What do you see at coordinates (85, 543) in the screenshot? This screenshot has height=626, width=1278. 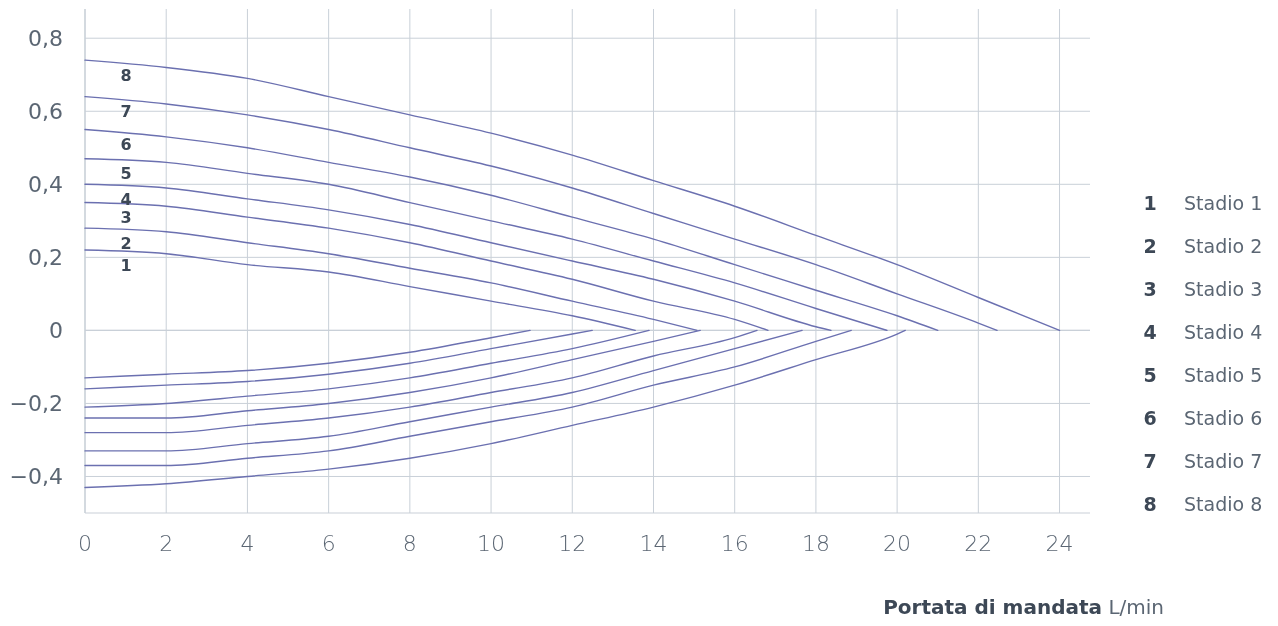 I see `x-tick-label: 0` at bounding box center [85, 543].